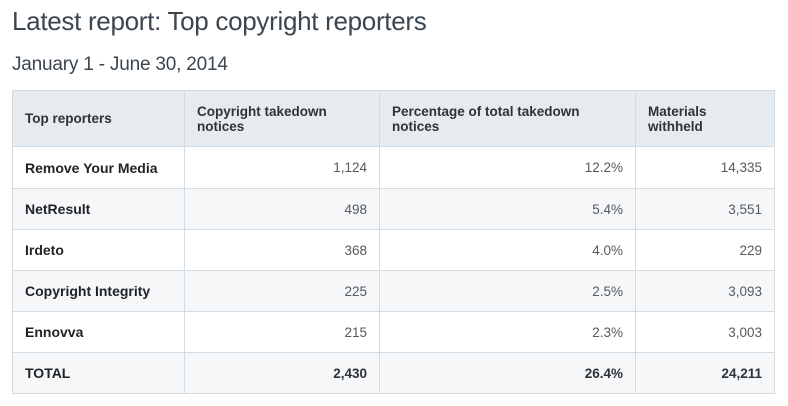 This screenshot has height=406, width=788. I want to click on takedown-notices-cell: 368, so click(282, 250).